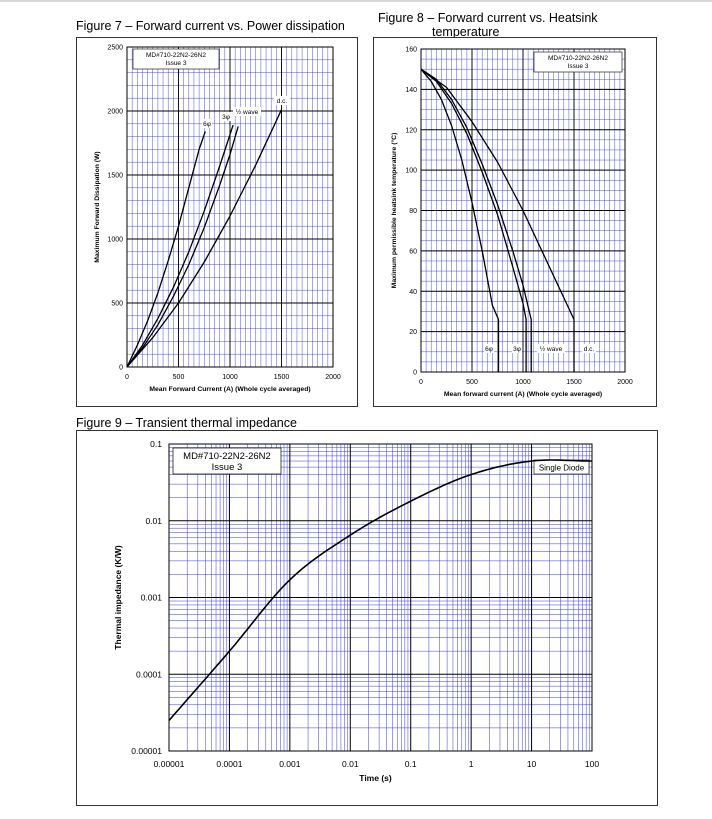  Describe the element at coordinates (411, 90) in the screenshot. I see `y-tick-label: 140` at that location.